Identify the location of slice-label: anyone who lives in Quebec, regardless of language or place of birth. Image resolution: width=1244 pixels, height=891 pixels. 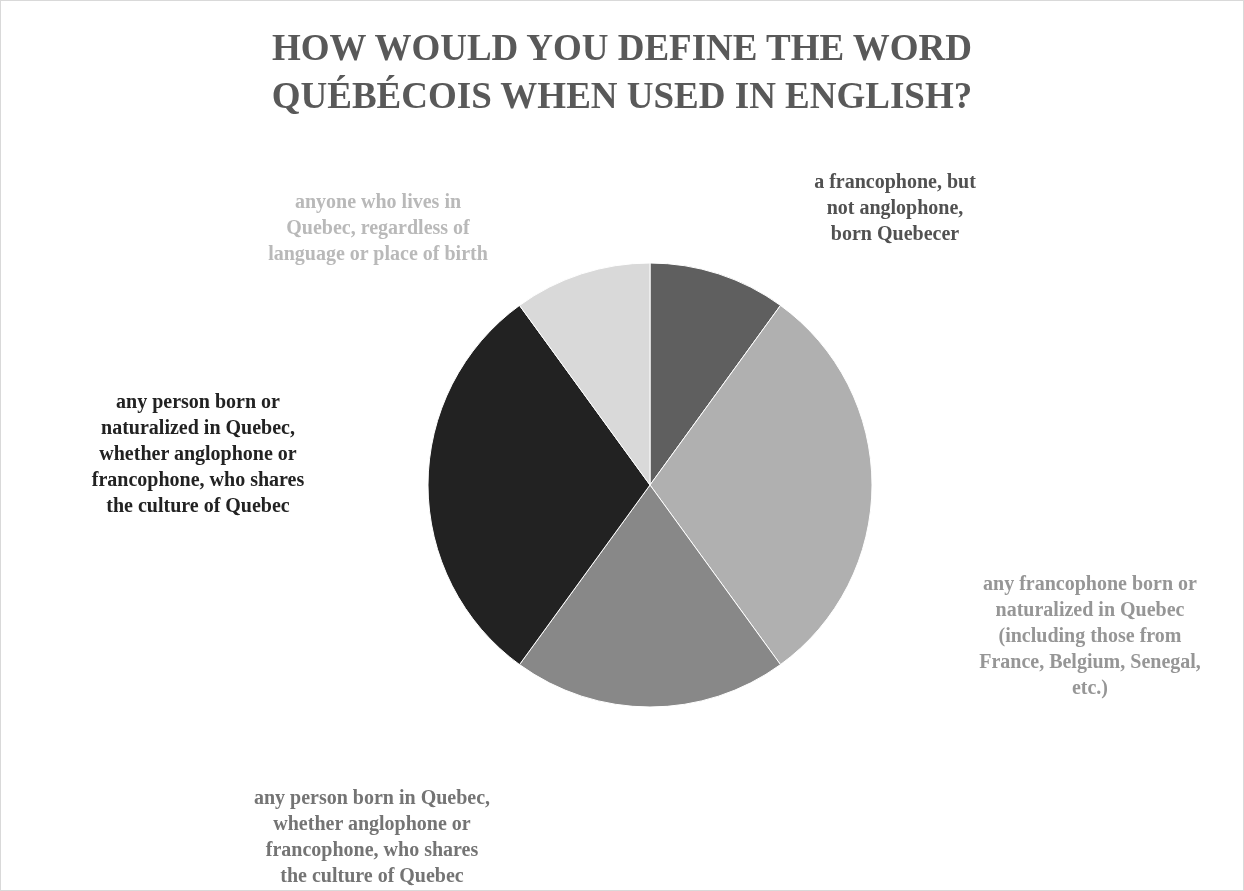
(378, 227).